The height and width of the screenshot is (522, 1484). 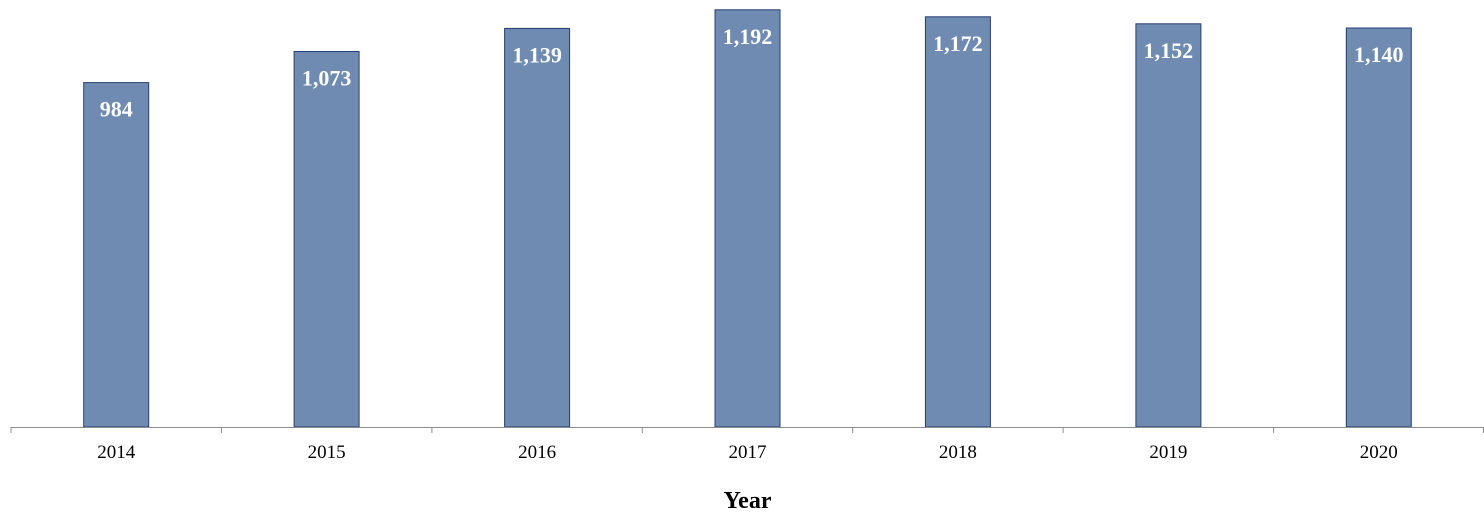 What do you see at coordinates (1379, 54) in the screenshot?
I see `data-label-2020: 1,140` at bounding box center [1379, 54].